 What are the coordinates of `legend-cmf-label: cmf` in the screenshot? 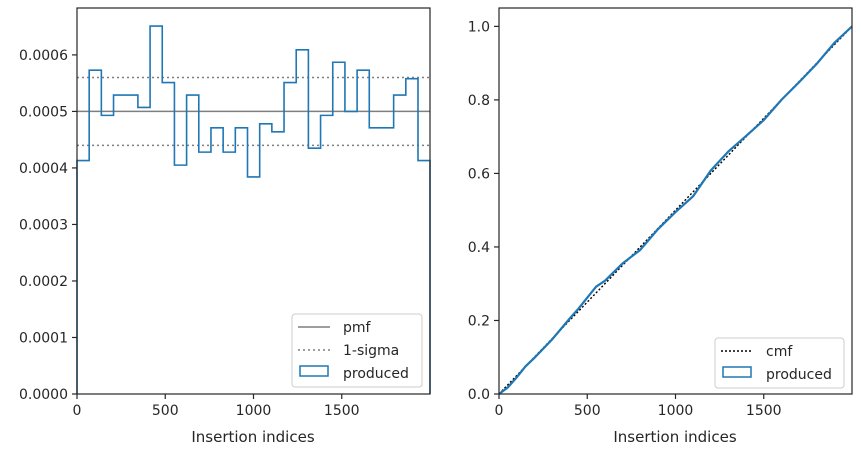 It's located at (779, 352).